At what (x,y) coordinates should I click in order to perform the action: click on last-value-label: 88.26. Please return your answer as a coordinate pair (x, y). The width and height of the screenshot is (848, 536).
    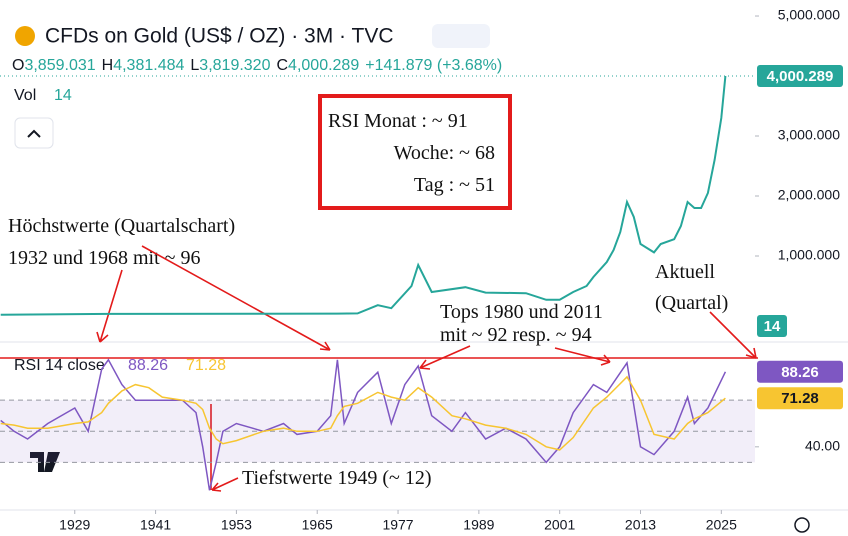
    Looking at the image, I should click on (800, 372).